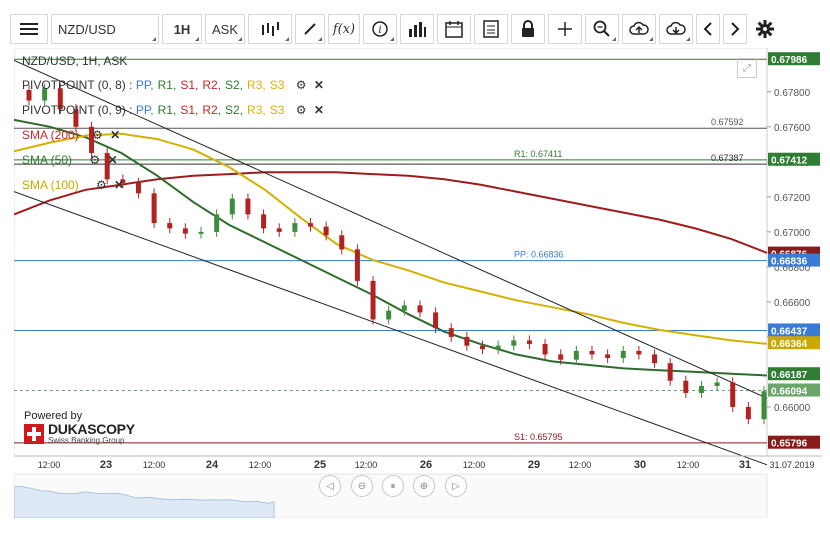 This screenshot has height=534, width=830. What do you see at coordinates (528, 29) in the screenshot?
I see `lock-icon` at bounding box center [528, 29].